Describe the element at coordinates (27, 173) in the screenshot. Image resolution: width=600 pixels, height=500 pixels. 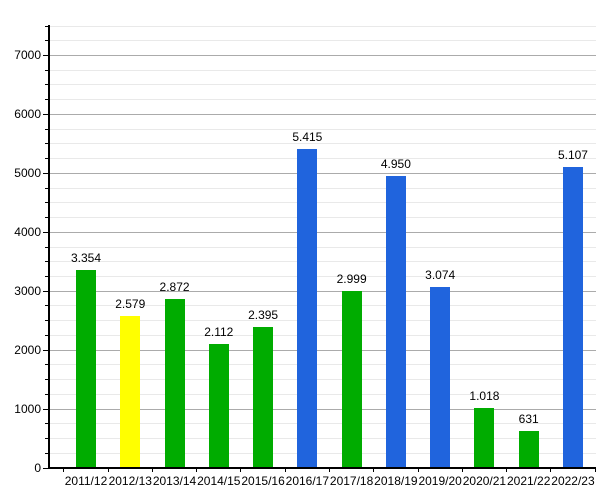
I see `y-tick-label: 5000` at that location.